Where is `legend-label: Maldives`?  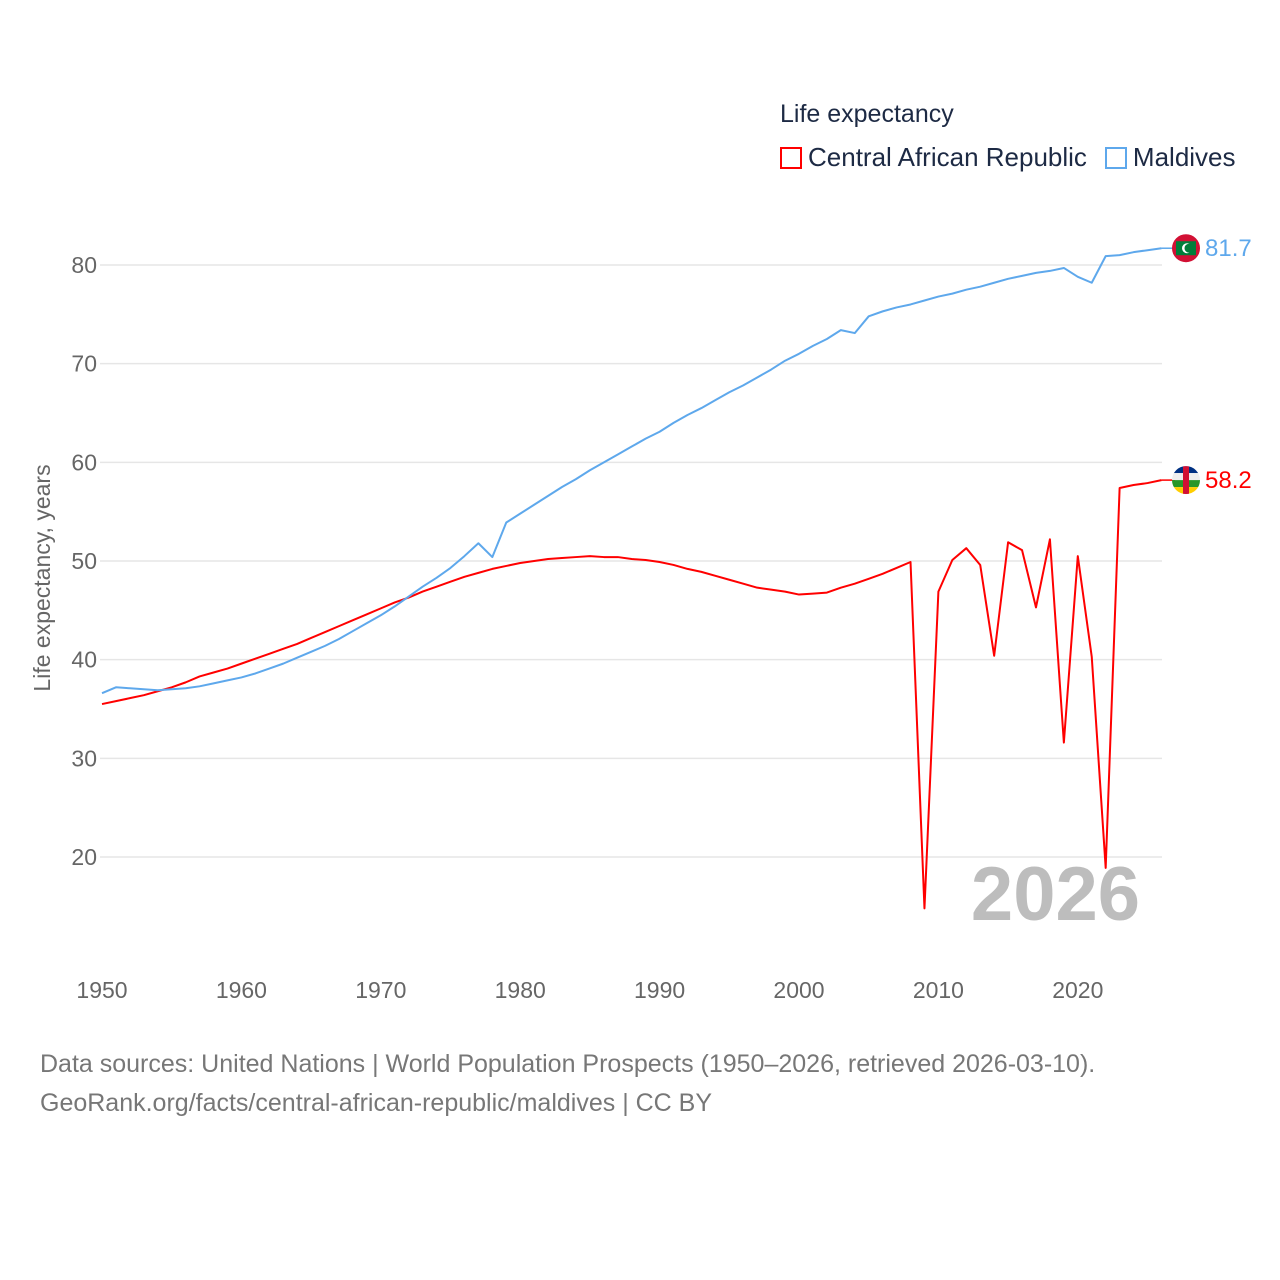 legend-label: Maldives is located at coordinates (1184, 157).